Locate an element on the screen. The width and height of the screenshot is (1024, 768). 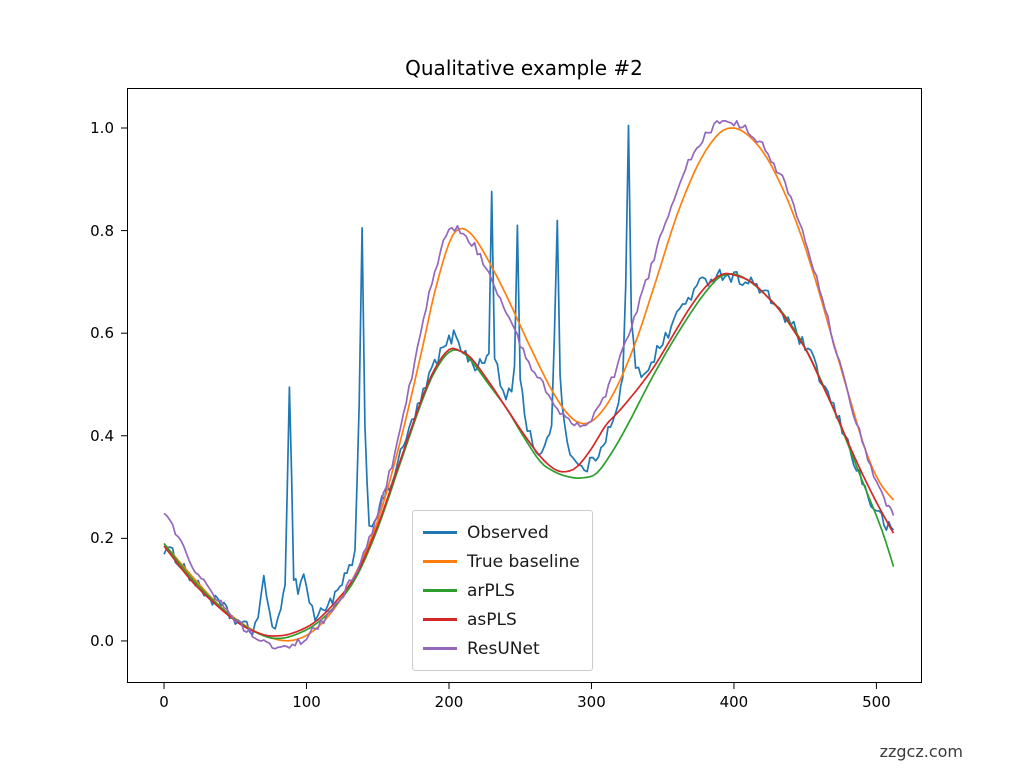
legend: Observed True baseline arPLS asPLS ResUNet is located at coordinates (502, 590).